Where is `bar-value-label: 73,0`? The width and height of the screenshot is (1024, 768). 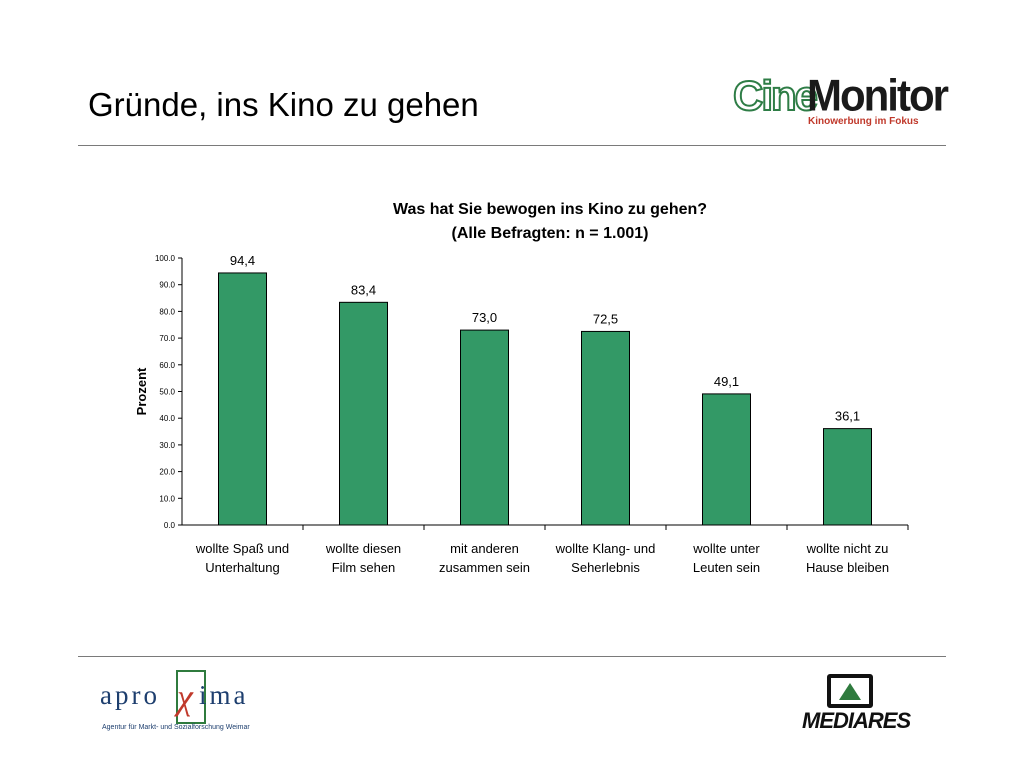
bar-value-label: 73,0 is located at coordinates (484, 317).